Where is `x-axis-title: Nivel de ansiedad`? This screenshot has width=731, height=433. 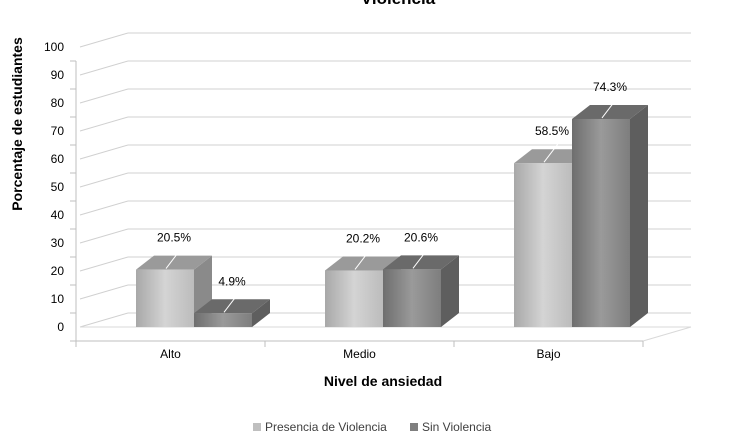
x-axis-title: Nivel de ansiedad is located at coordinates (383, 381).